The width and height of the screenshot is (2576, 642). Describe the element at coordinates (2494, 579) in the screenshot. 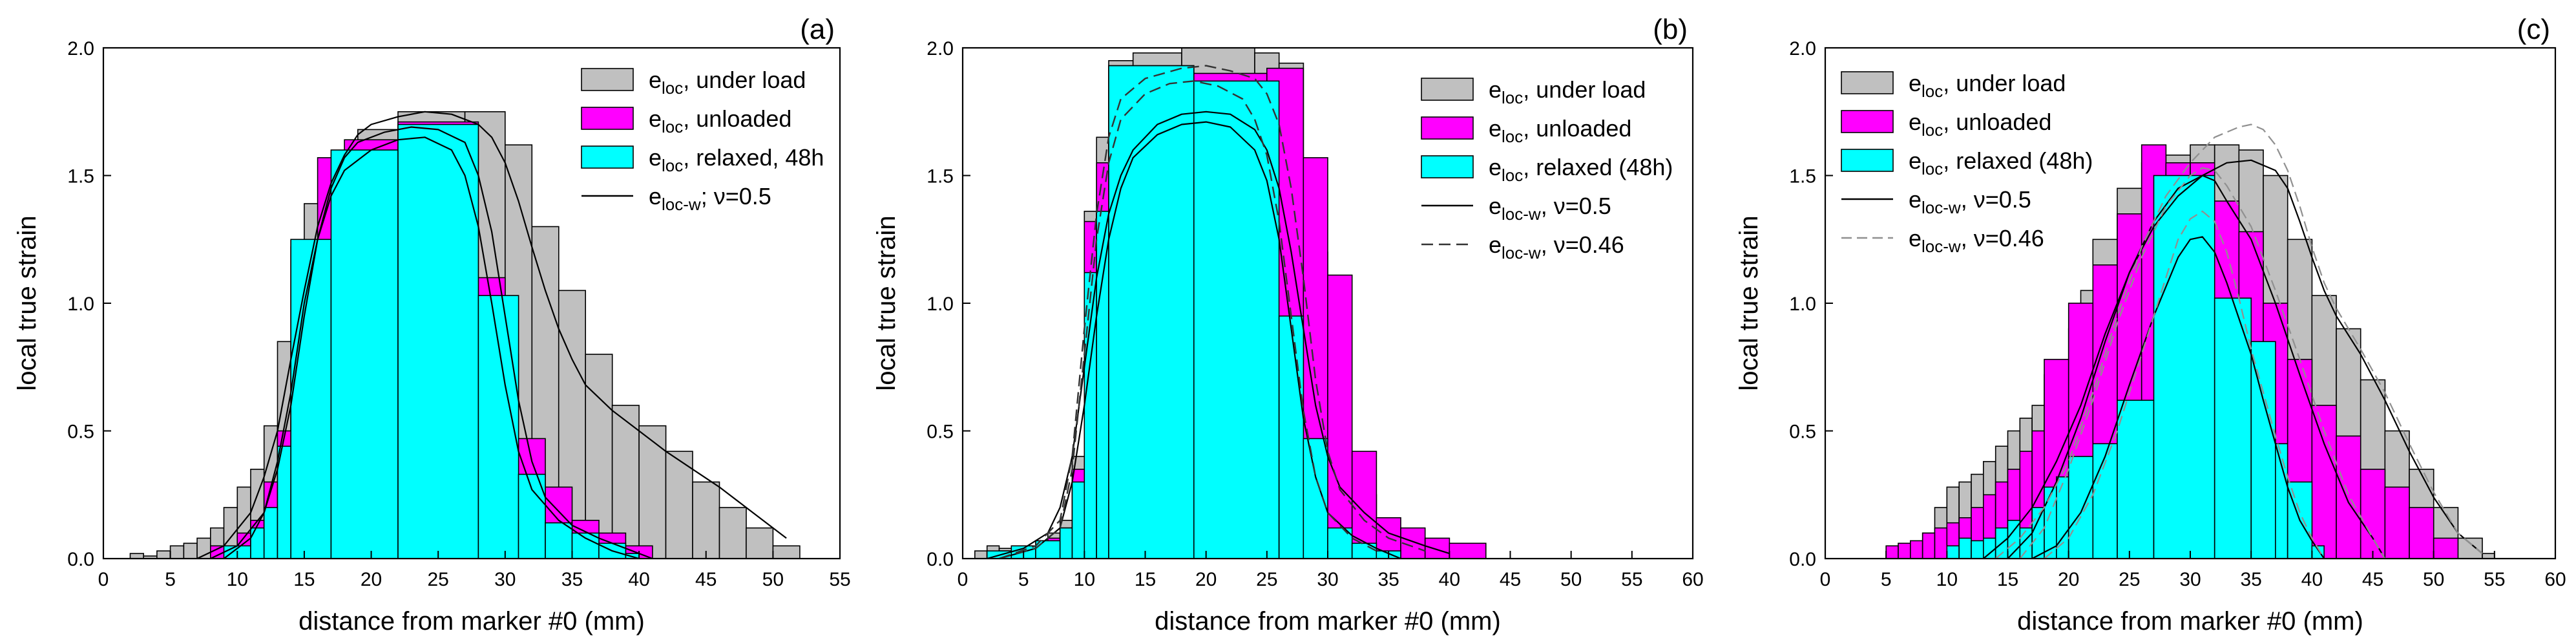

I see `x-tick-label: 55` at that location.